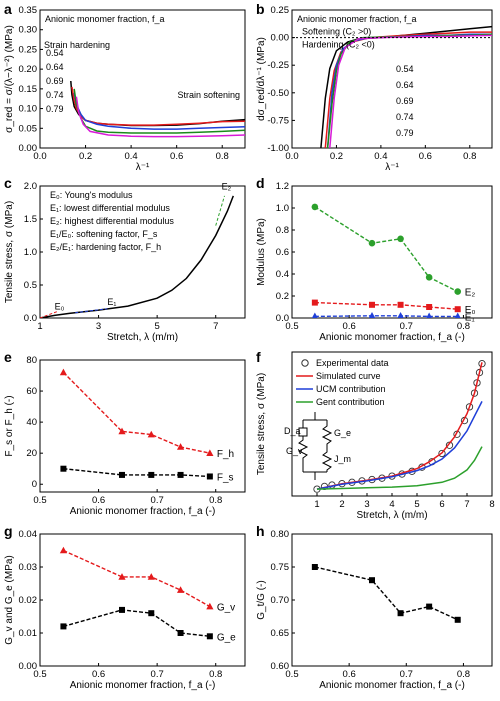  Describe the element at coordinates (278, 120) in the screenshot. I see `y-tick-label: -0.75` at that location.